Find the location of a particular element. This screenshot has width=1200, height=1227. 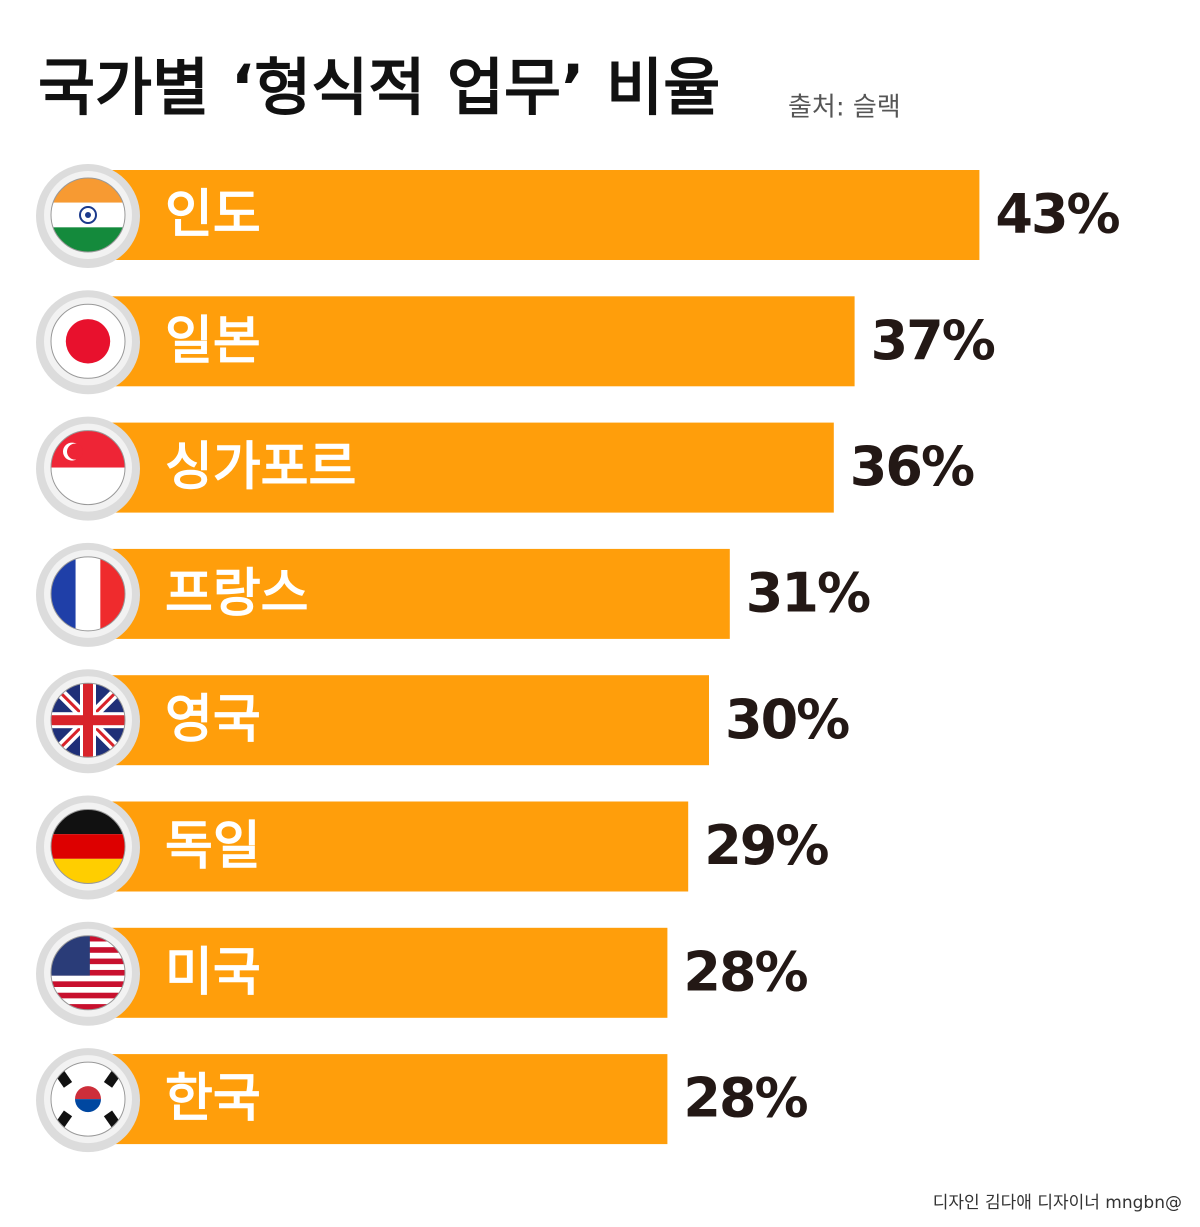

value-label: 37% is located at coordinates (933, 340).